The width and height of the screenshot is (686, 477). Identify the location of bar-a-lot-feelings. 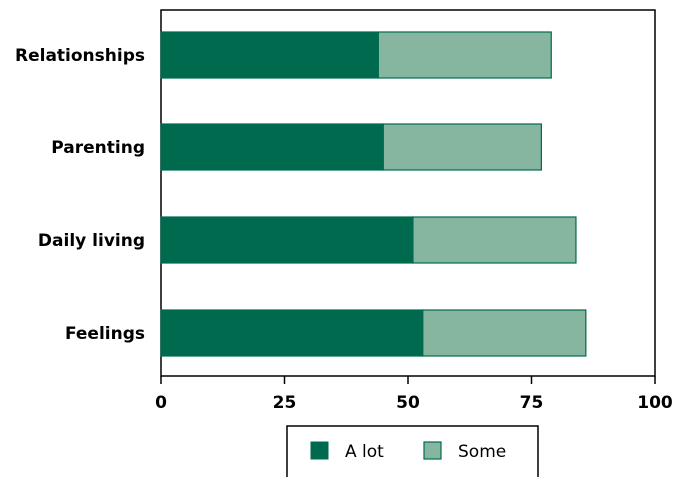
(292, 333).